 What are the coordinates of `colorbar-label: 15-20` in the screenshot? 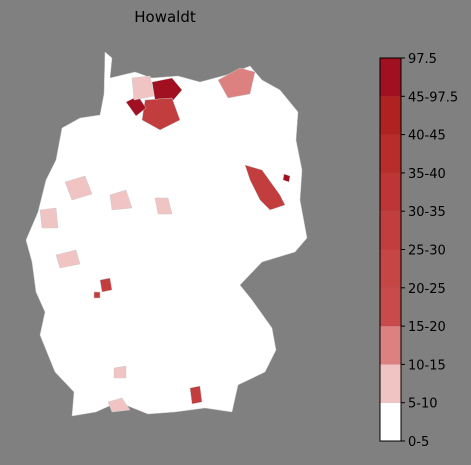 It's located at (427, 327).